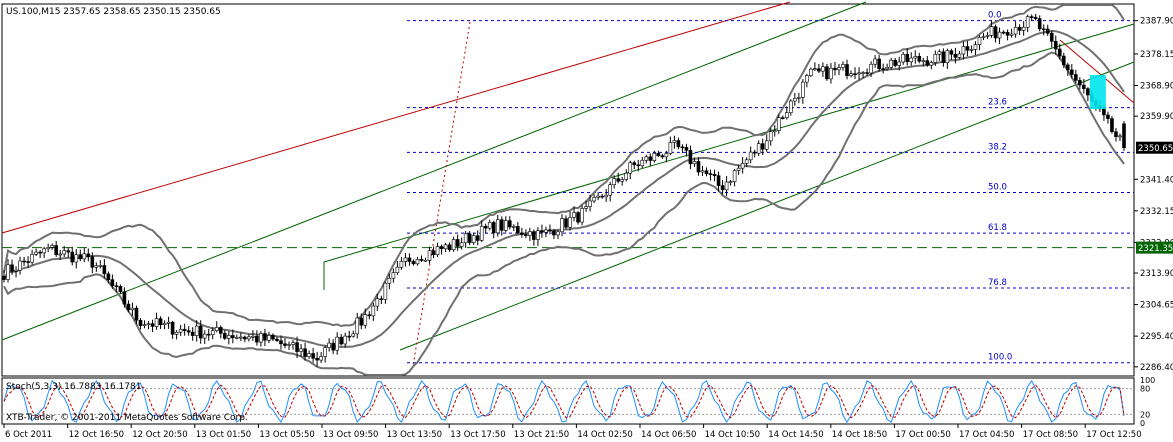 This screenshot has width=1173, height=442. I want to click on time-tick-label: 14 Oct 14:50, so click(795, 435).